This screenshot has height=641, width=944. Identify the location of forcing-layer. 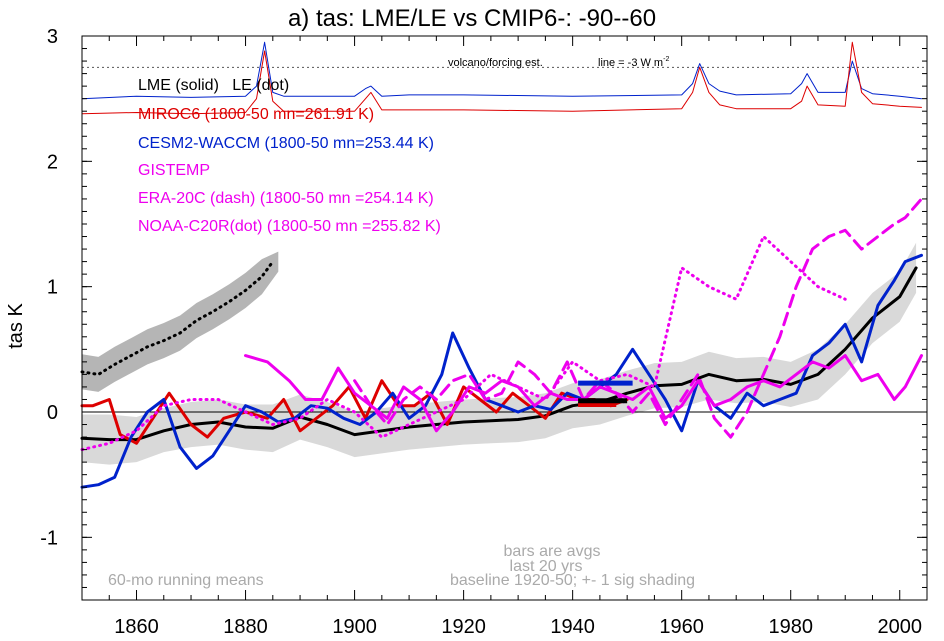
(501, 78).